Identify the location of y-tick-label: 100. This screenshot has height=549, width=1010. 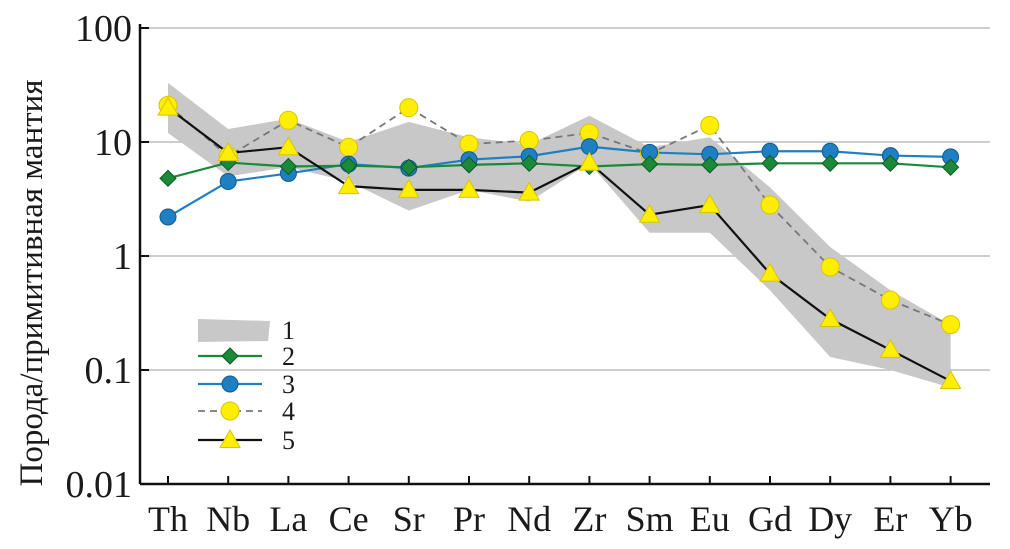
(103, 29).